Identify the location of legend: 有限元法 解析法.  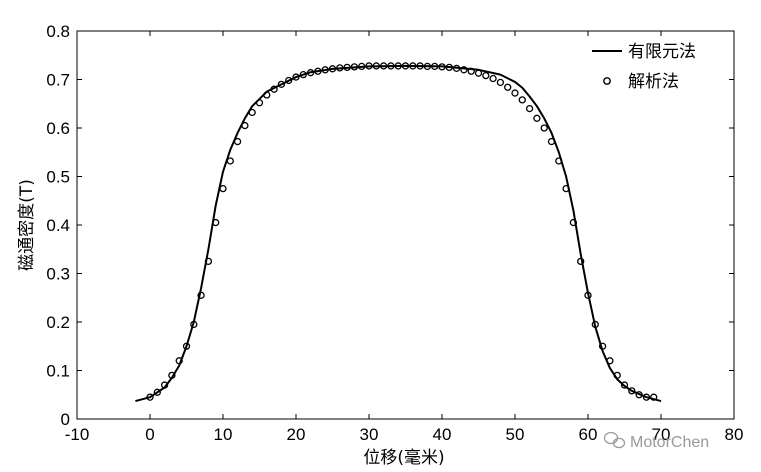
(644, 67).